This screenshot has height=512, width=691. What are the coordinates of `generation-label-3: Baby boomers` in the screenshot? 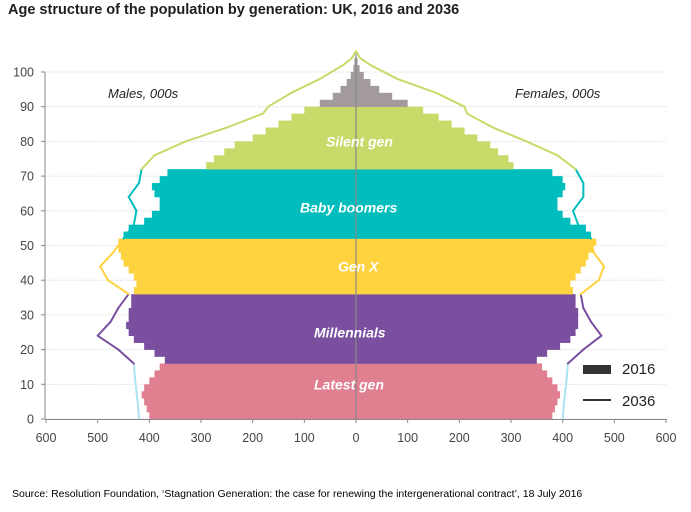 It's located at (348, 207).